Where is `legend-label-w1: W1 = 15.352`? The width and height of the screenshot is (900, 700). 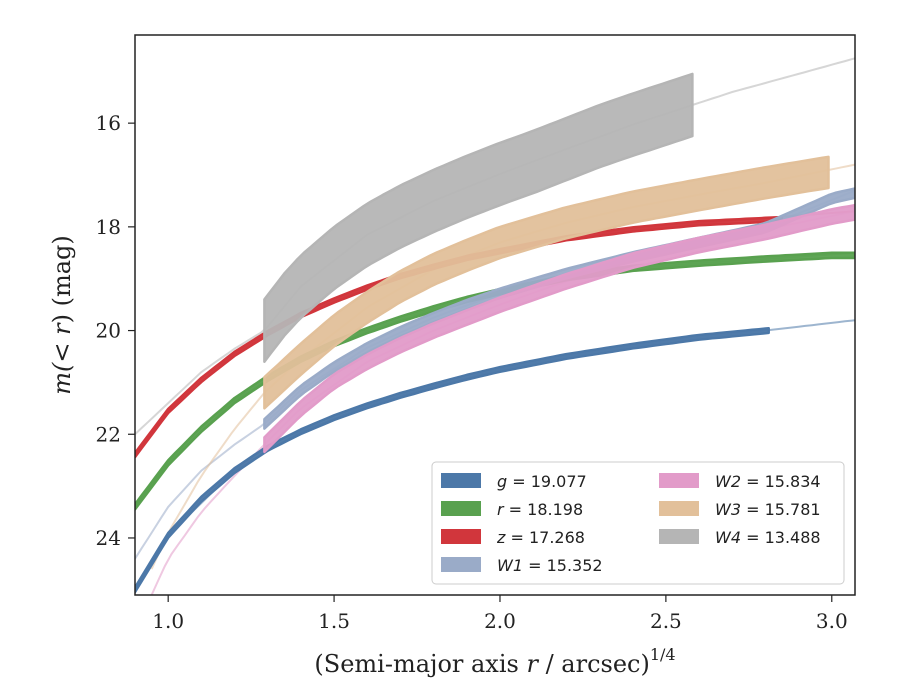
legend-label-w1: W1 = 15.352 is located at coordinates (550, 565).